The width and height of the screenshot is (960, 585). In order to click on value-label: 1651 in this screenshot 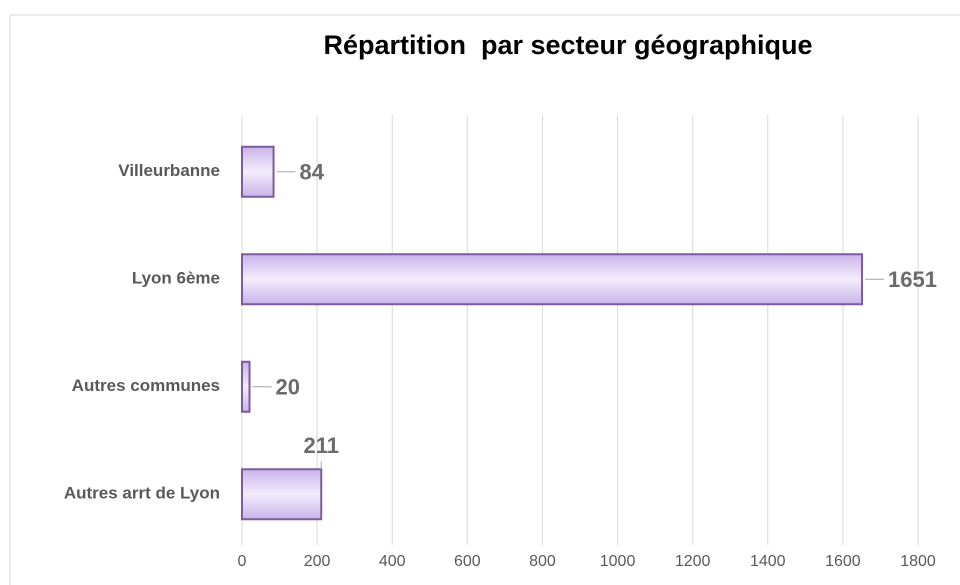, I will do `click(912, 279)`.